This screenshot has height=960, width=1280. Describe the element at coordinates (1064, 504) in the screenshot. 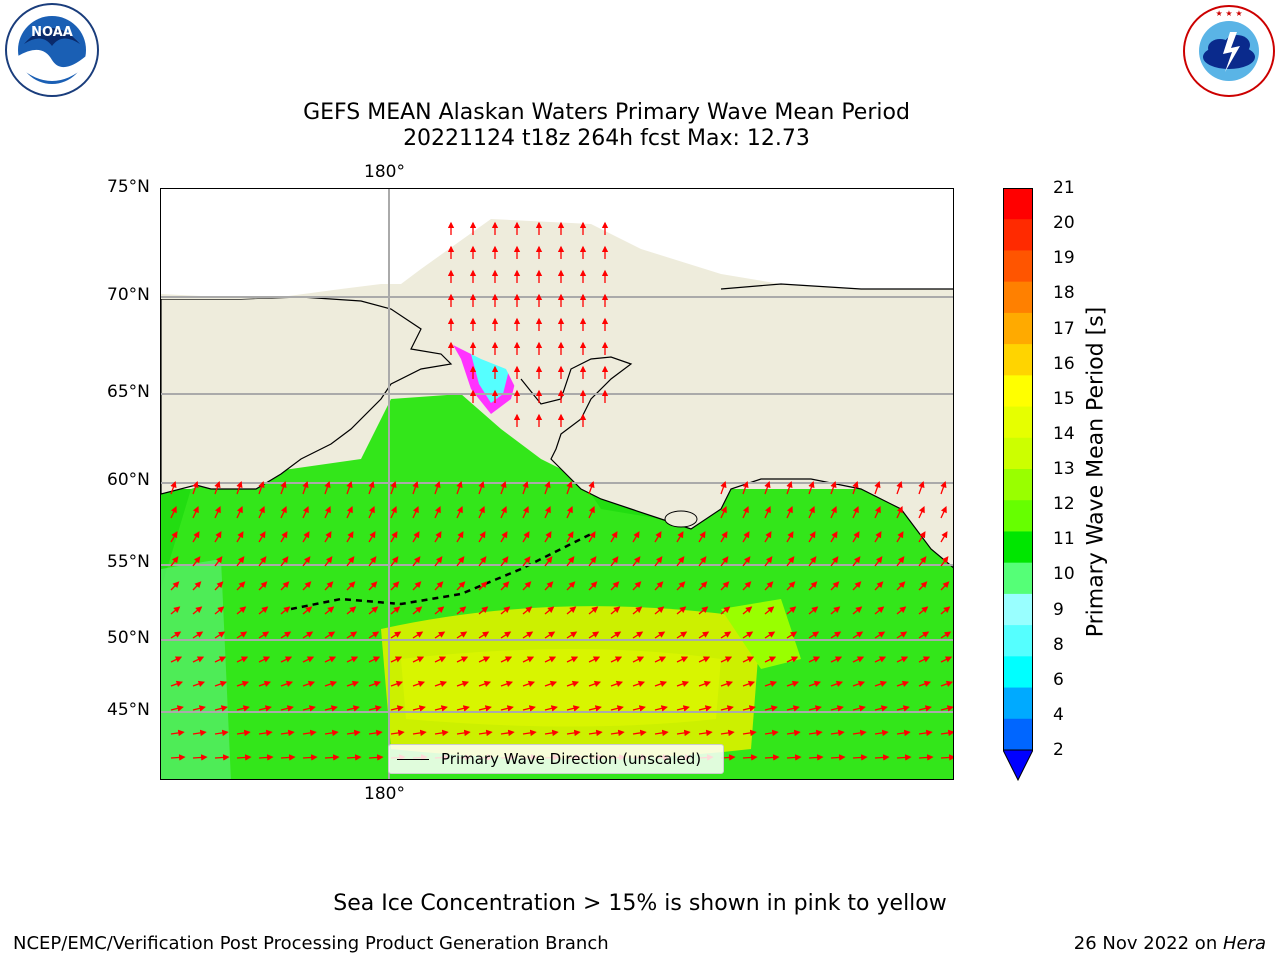

I see `colorbar-tick-label: 12` at that location.